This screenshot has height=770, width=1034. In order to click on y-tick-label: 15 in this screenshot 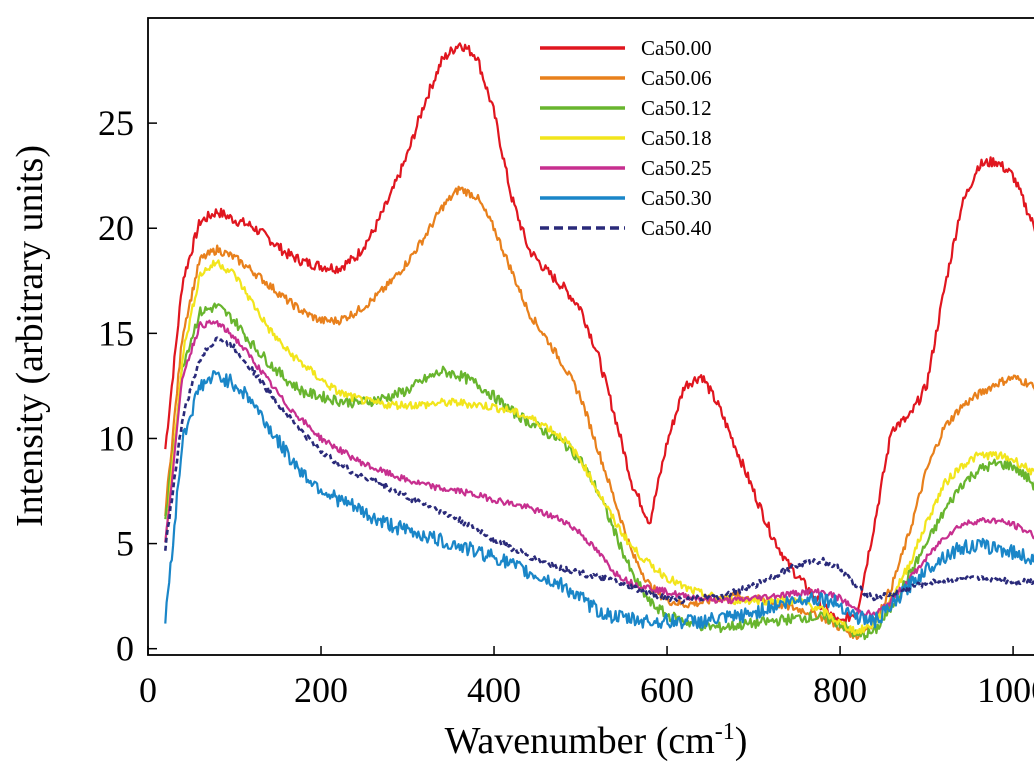, I will do `click(116, 333)`.